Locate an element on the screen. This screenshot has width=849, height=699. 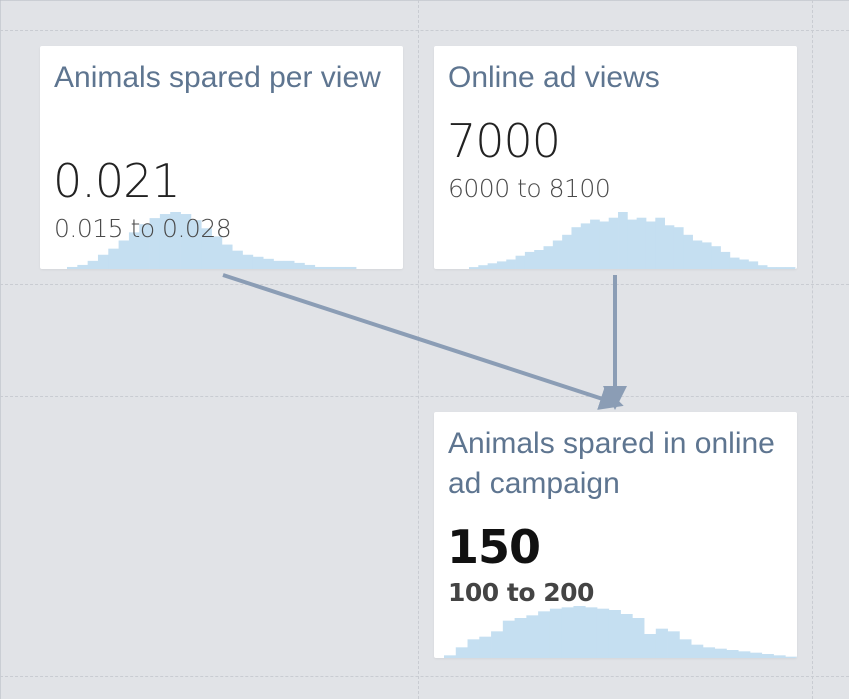
node-value: 150 is located at coordinates (494, 547).